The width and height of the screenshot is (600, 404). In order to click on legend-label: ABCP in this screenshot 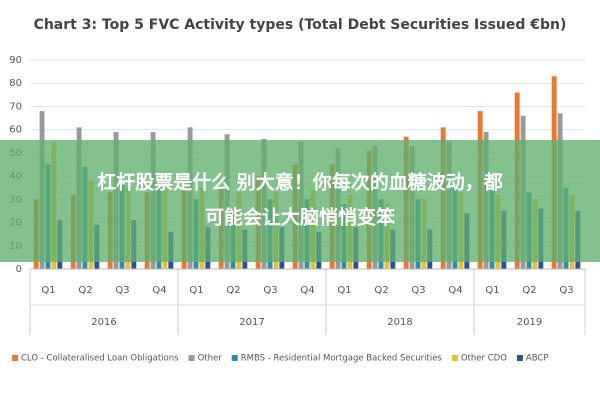, I will do `click(537, 359)`.